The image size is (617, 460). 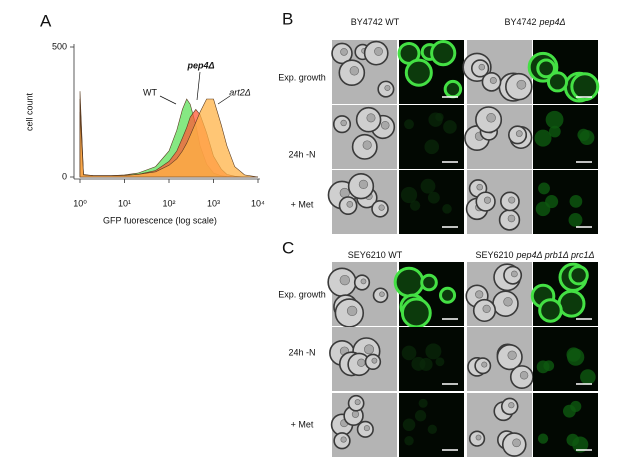 What do you see at coordinates (375, 255) in the screenshot?
I see `header-part: SEY6210 WT` at bounding box center [375, 255].